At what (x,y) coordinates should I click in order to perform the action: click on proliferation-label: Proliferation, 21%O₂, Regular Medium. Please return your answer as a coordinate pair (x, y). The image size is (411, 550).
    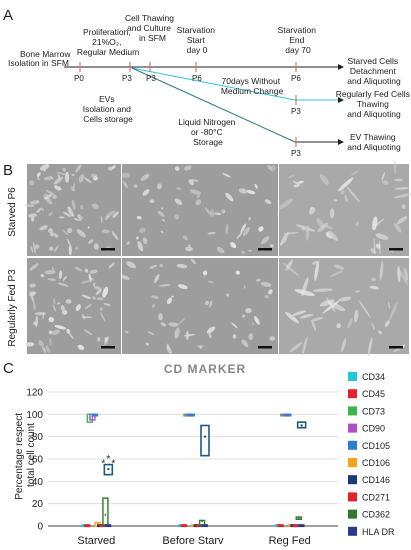
    Looking at the image, I should click on (108, 42).